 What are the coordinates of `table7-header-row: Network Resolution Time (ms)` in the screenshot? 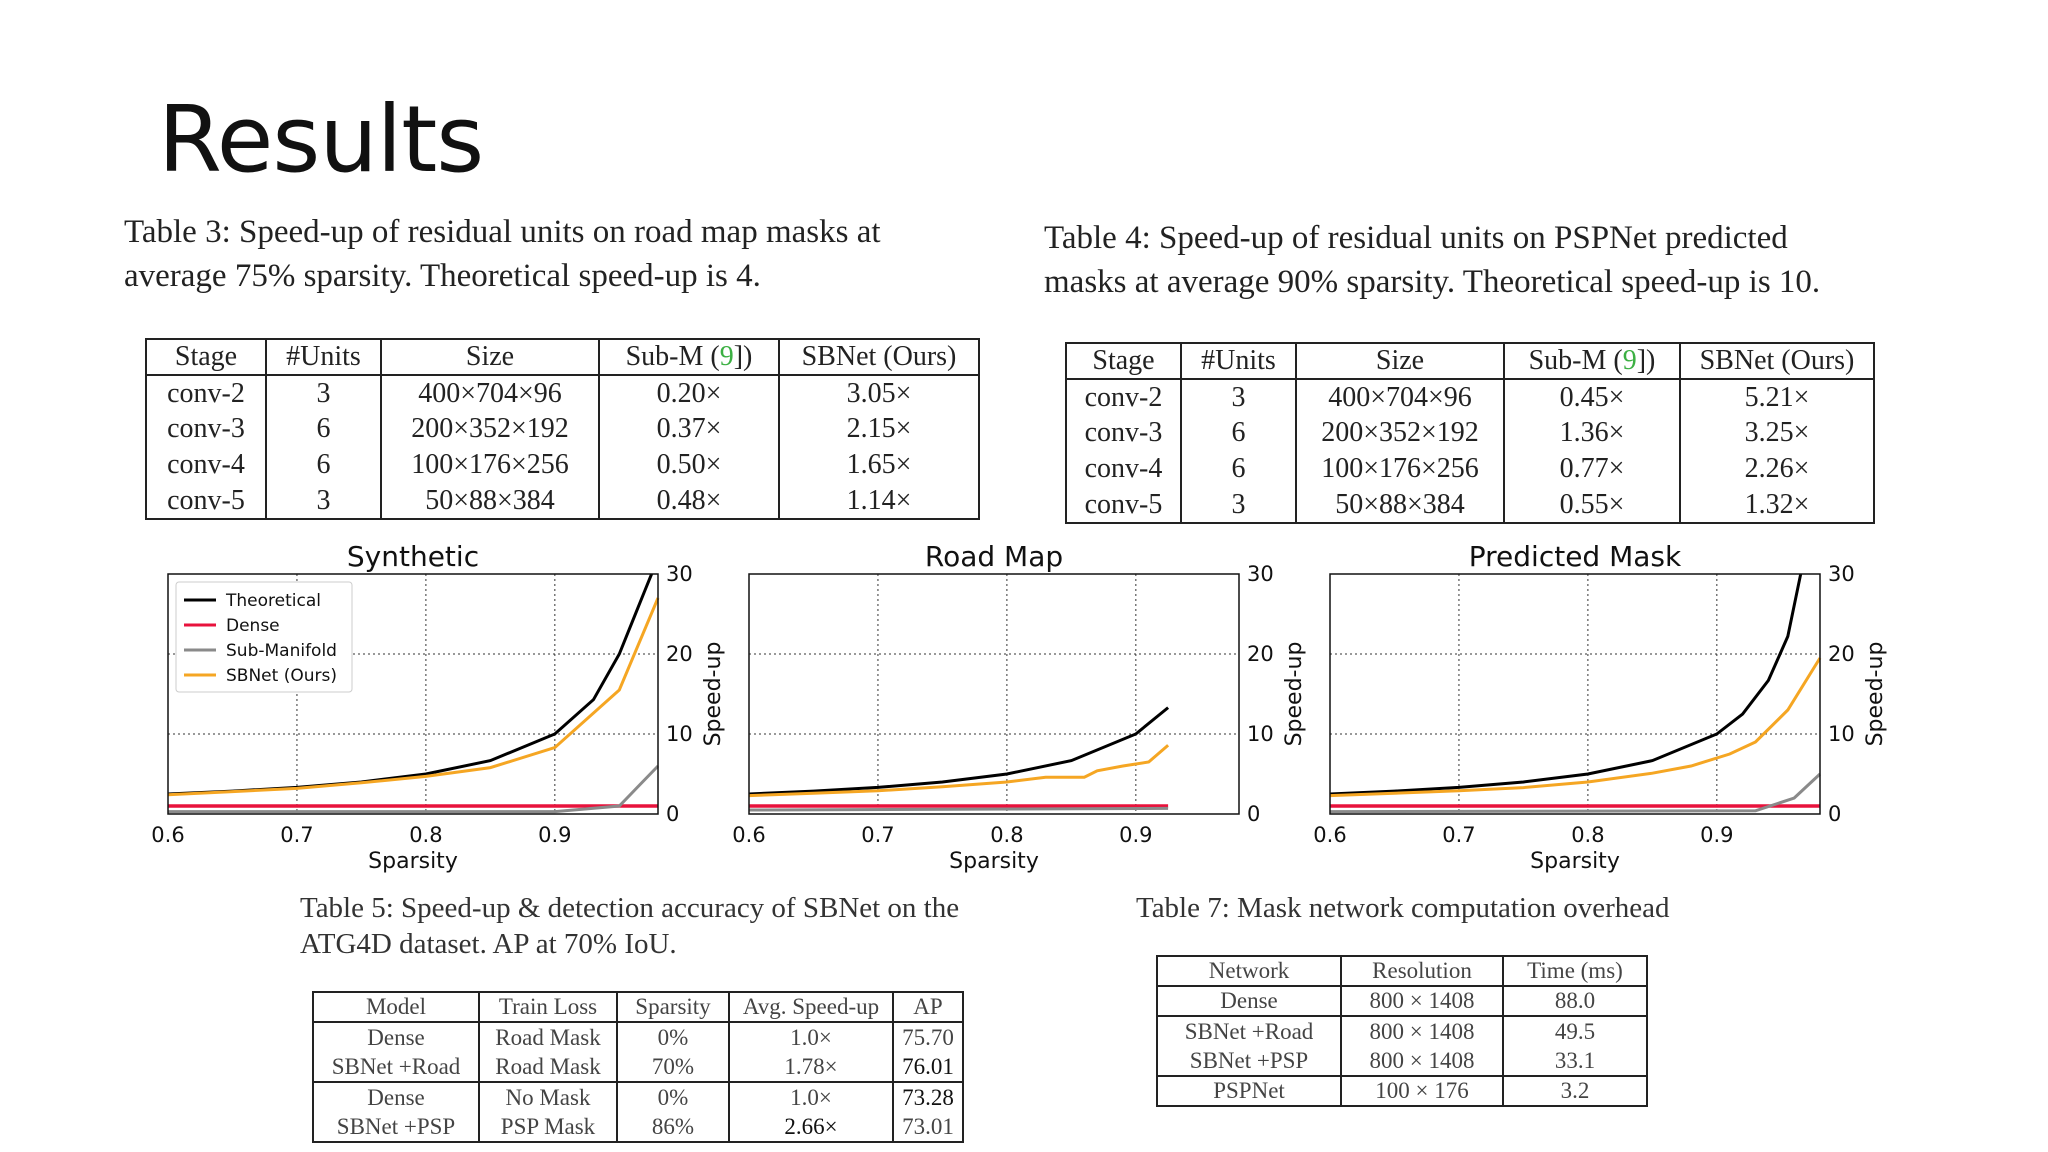 It's located at (1402, 971).